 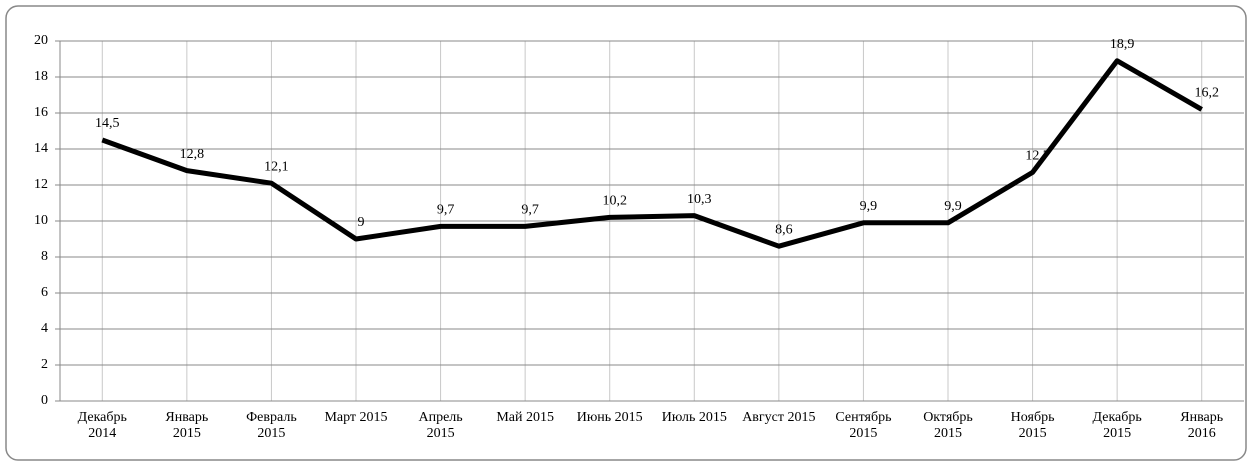 I want to click on x-tick-label: Январь 2015, so click(x=187, y=425).